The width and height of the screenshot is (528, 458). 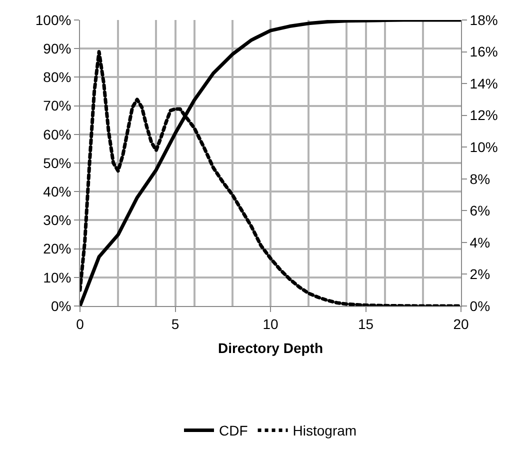 What do you see at coordinates (80, 324) in the screenshot?
I see `x-tick-label: 0` at bounding box center [80, 324].